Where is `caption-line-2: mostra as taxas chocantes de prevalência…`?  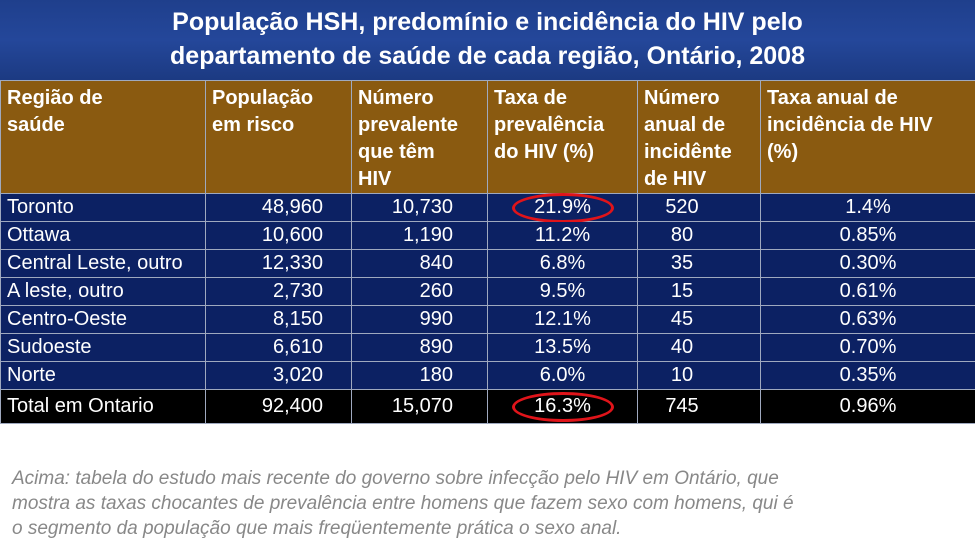
caption-line-2: mostra as taxas chocantes de prevalência… is located at coordinates (403, 503).